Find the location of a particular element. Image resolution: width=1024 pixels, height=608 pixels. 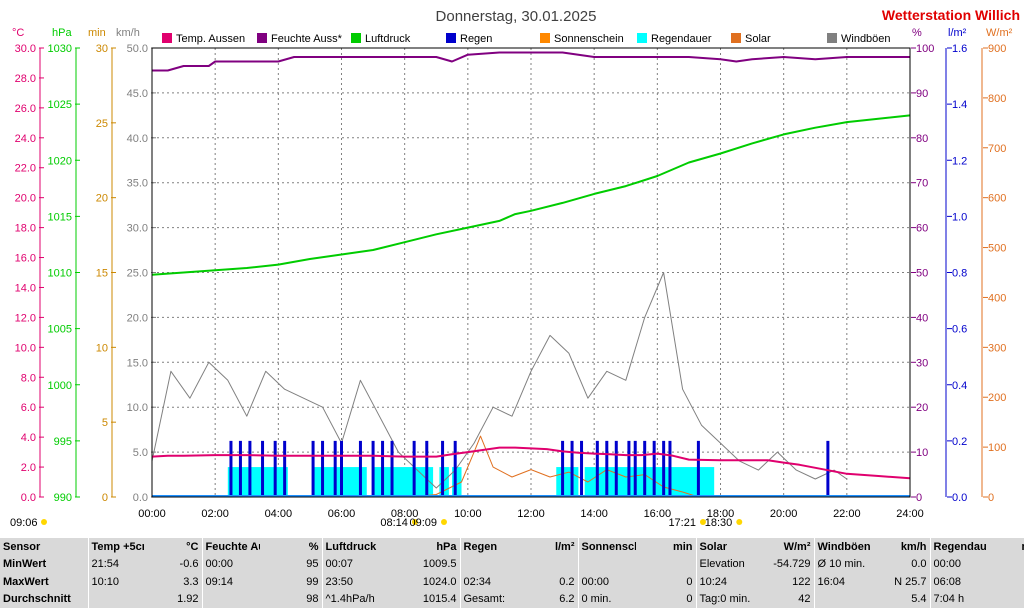

temp-axis-tick-label: 30.0 is located at coordinates (25, 49).